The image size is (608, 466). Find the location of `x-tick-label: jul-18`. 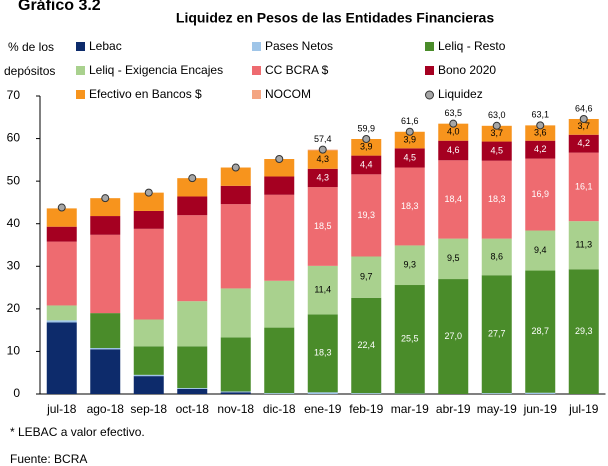

x-tick-label: jul-18 is located at coordinates (61, 409).